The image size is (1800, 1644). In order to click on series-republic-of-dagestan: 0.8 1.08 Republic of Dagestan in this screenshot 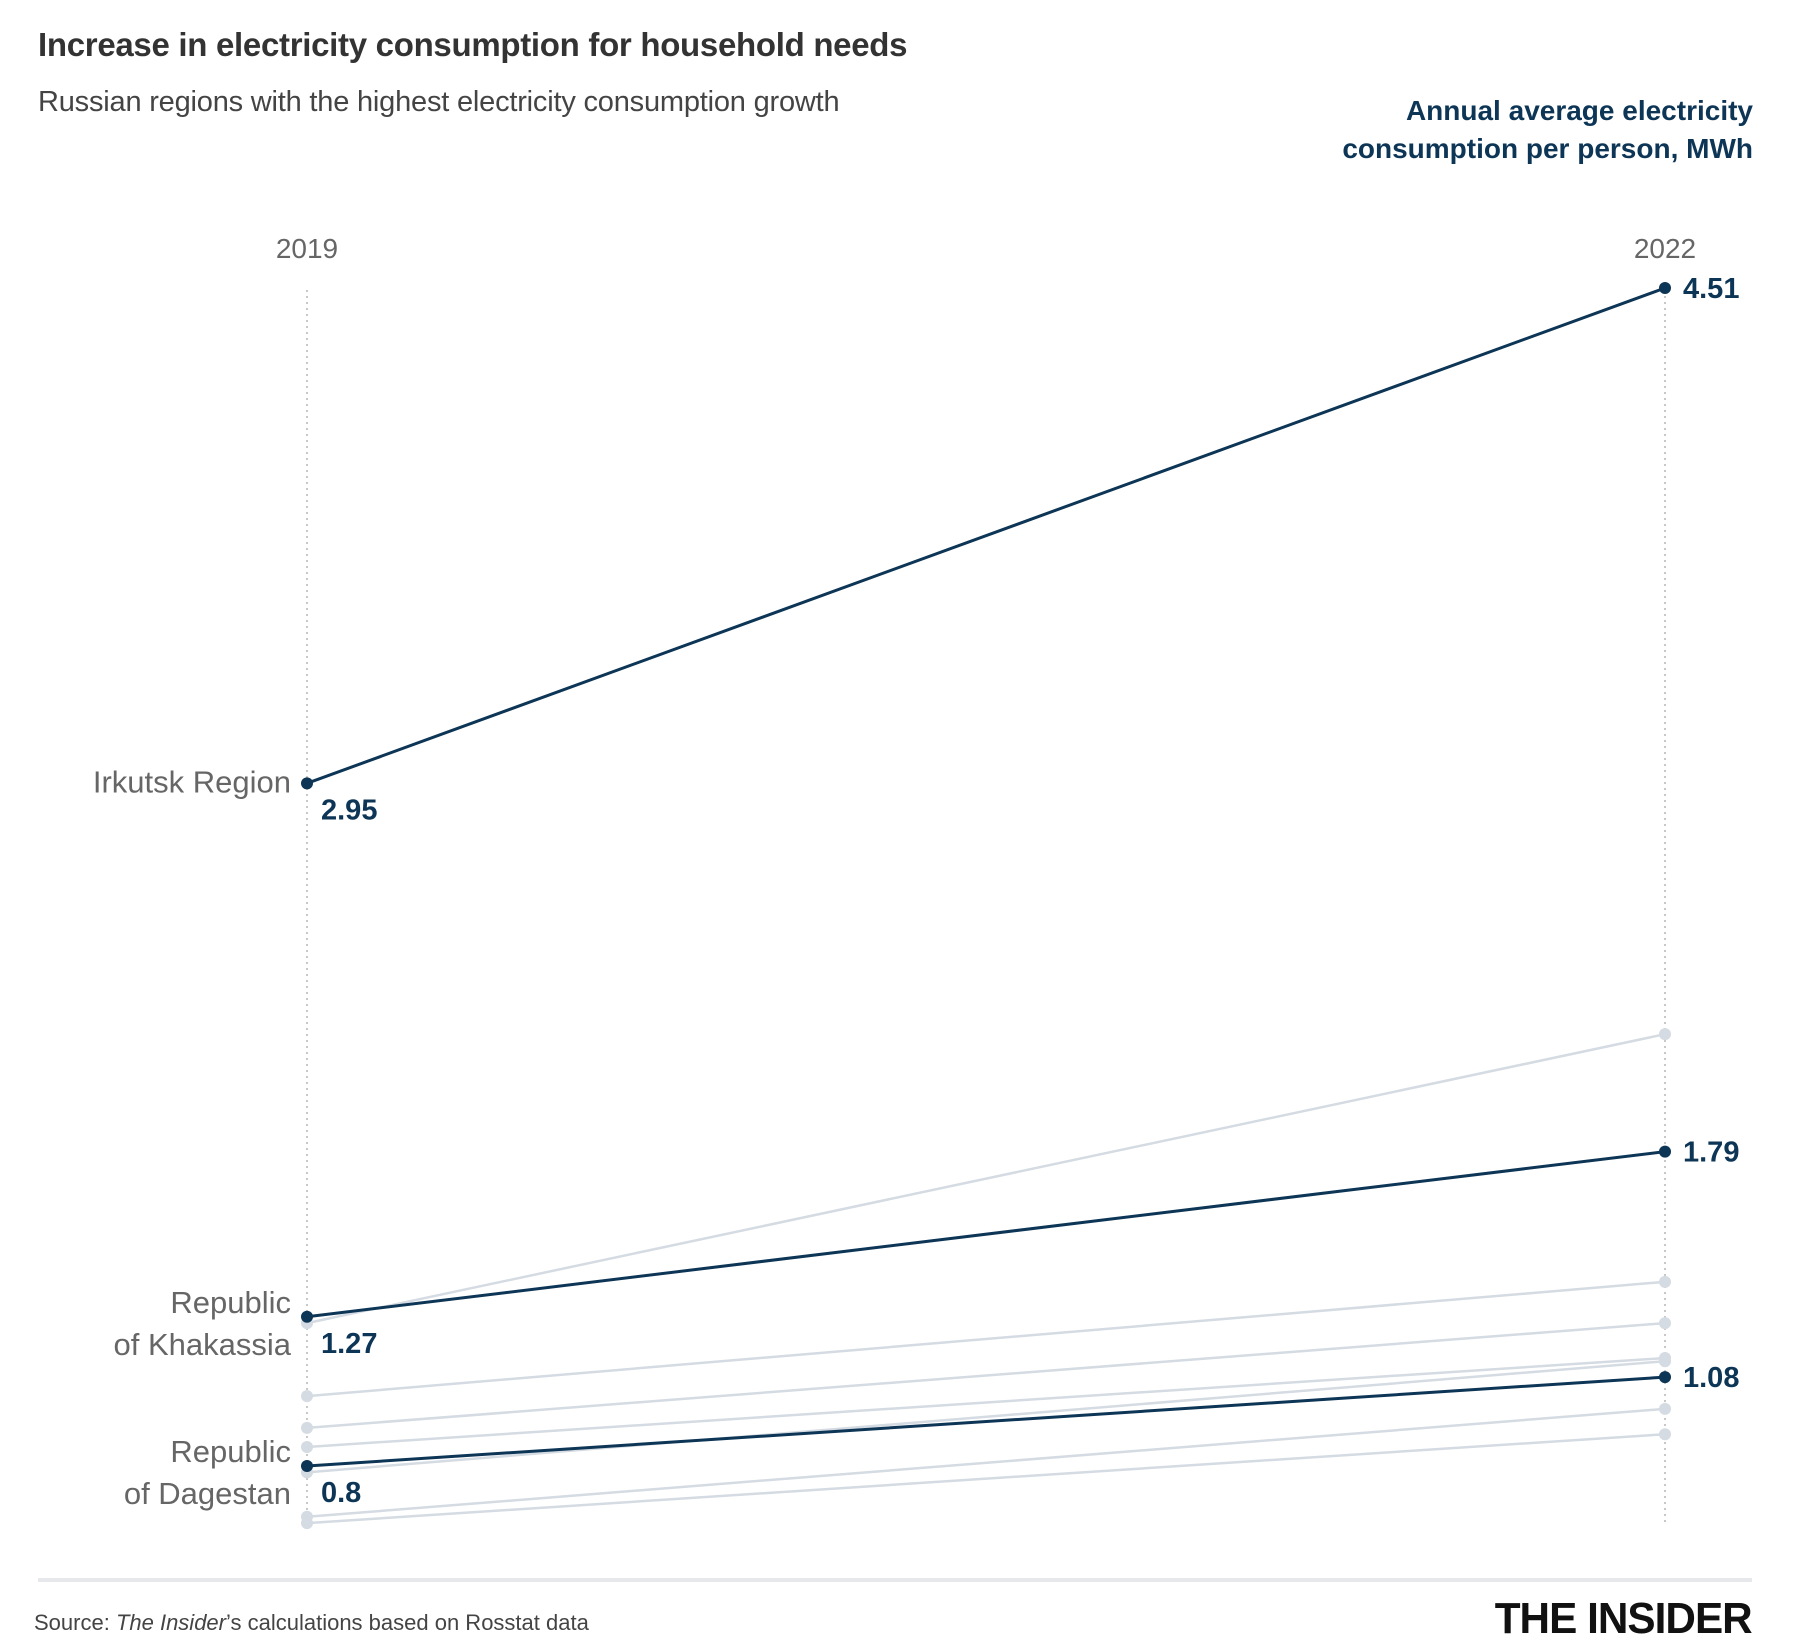, I will do `click(932, 1436)`.